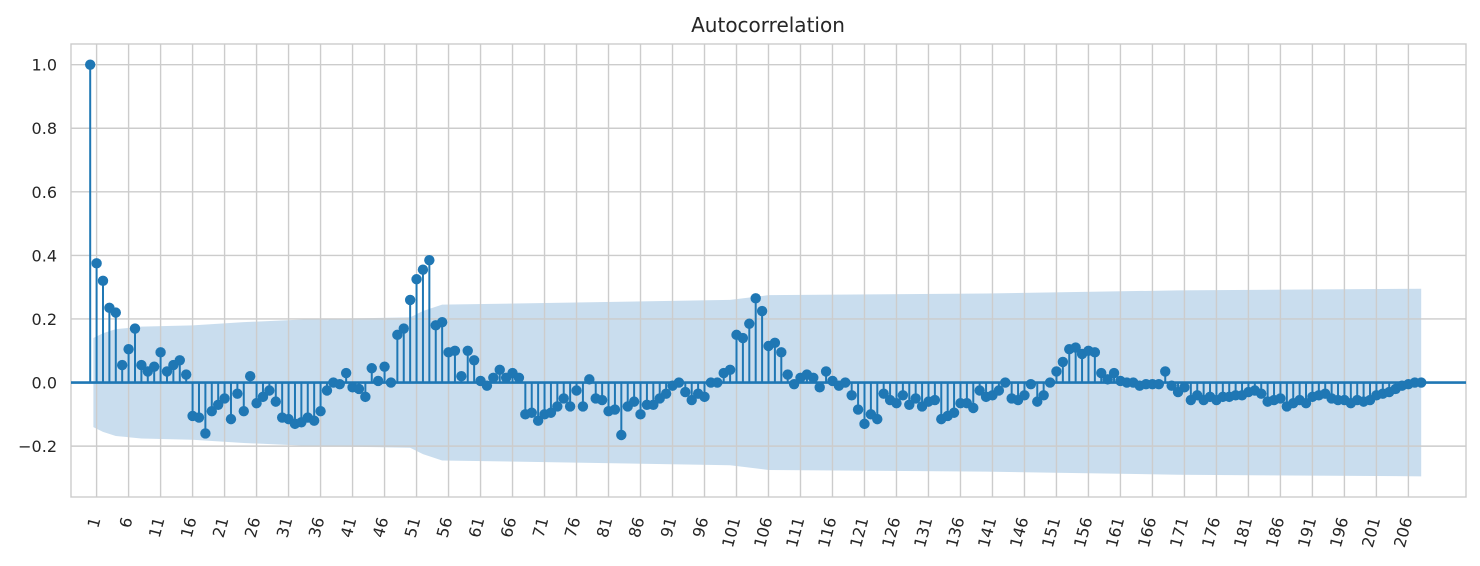  What do you see at coordinates (768, 25) in the screenshot?
I see `chart-title: Autocorrelation` at bounding box center [768, 25].